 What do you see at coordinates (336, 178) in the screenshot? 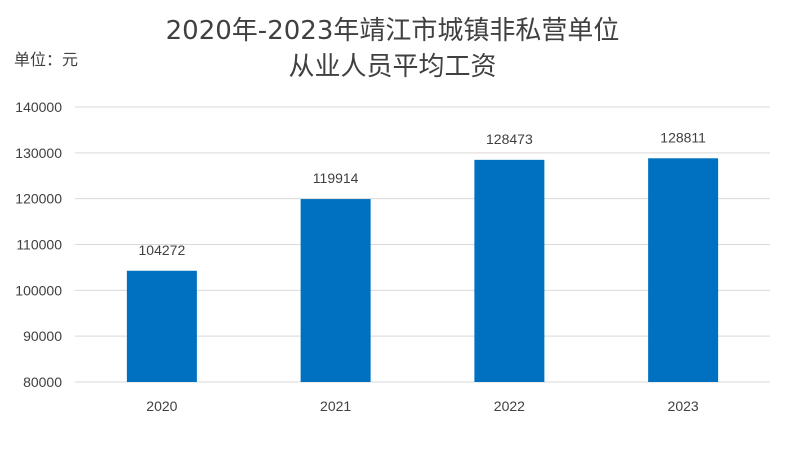
I see `data-label: 119914` at bounding box center [336, 178].